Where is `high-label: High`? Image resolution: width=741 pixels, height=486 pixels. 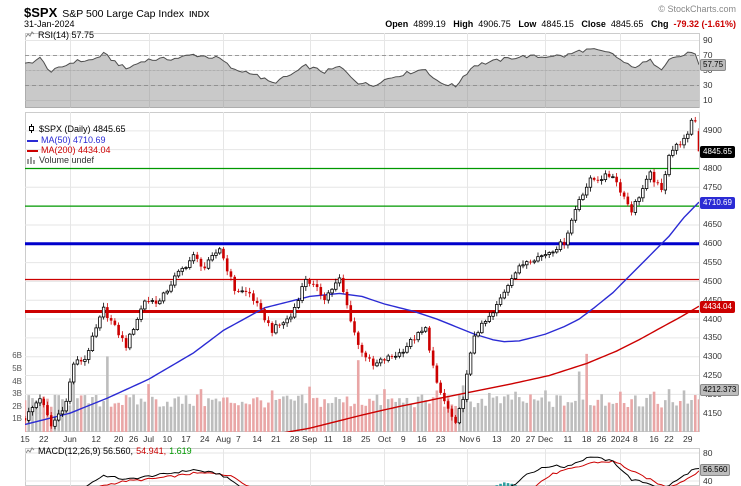 high-label: High is located at coordinates (463, 24).